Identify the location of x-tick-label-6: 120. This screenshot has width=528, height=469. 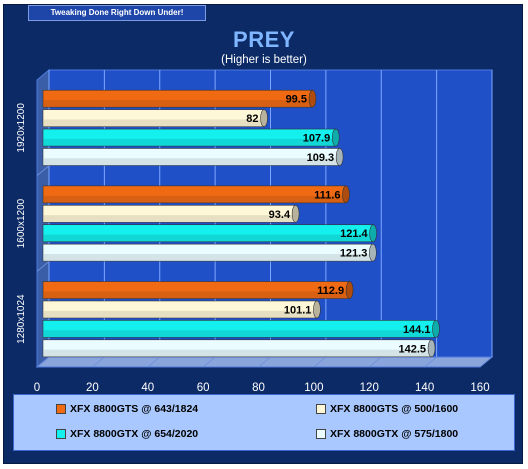
(369, 388).